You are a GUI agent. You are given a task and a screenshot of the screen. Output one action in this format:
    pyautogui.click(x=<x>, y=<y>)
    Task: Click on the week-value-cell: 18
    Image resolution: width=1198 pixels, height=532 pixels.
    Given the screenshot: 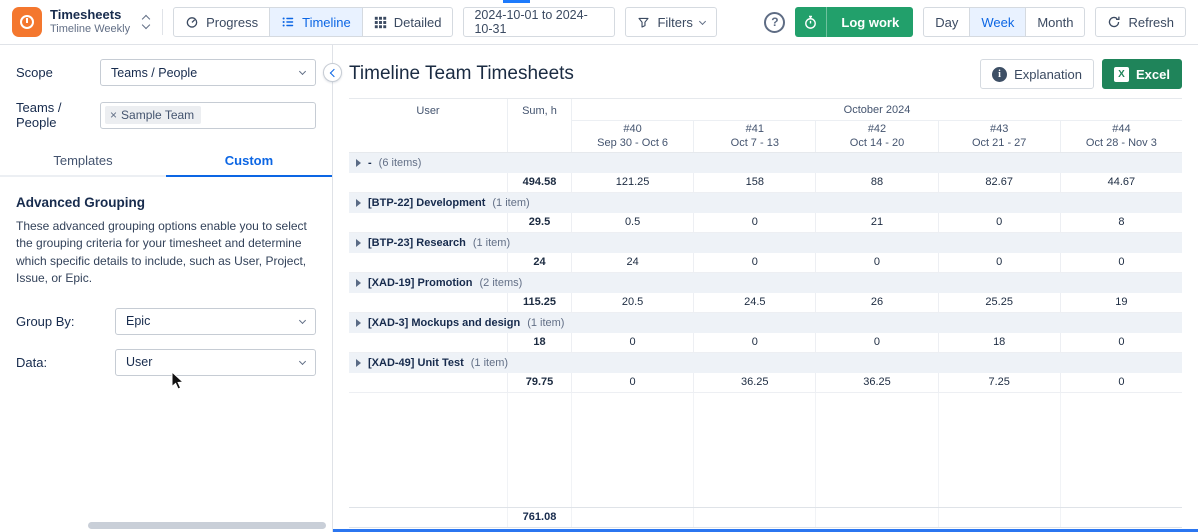 What is the action you would take?
    pyautogui.click(x=998, y=343)
    